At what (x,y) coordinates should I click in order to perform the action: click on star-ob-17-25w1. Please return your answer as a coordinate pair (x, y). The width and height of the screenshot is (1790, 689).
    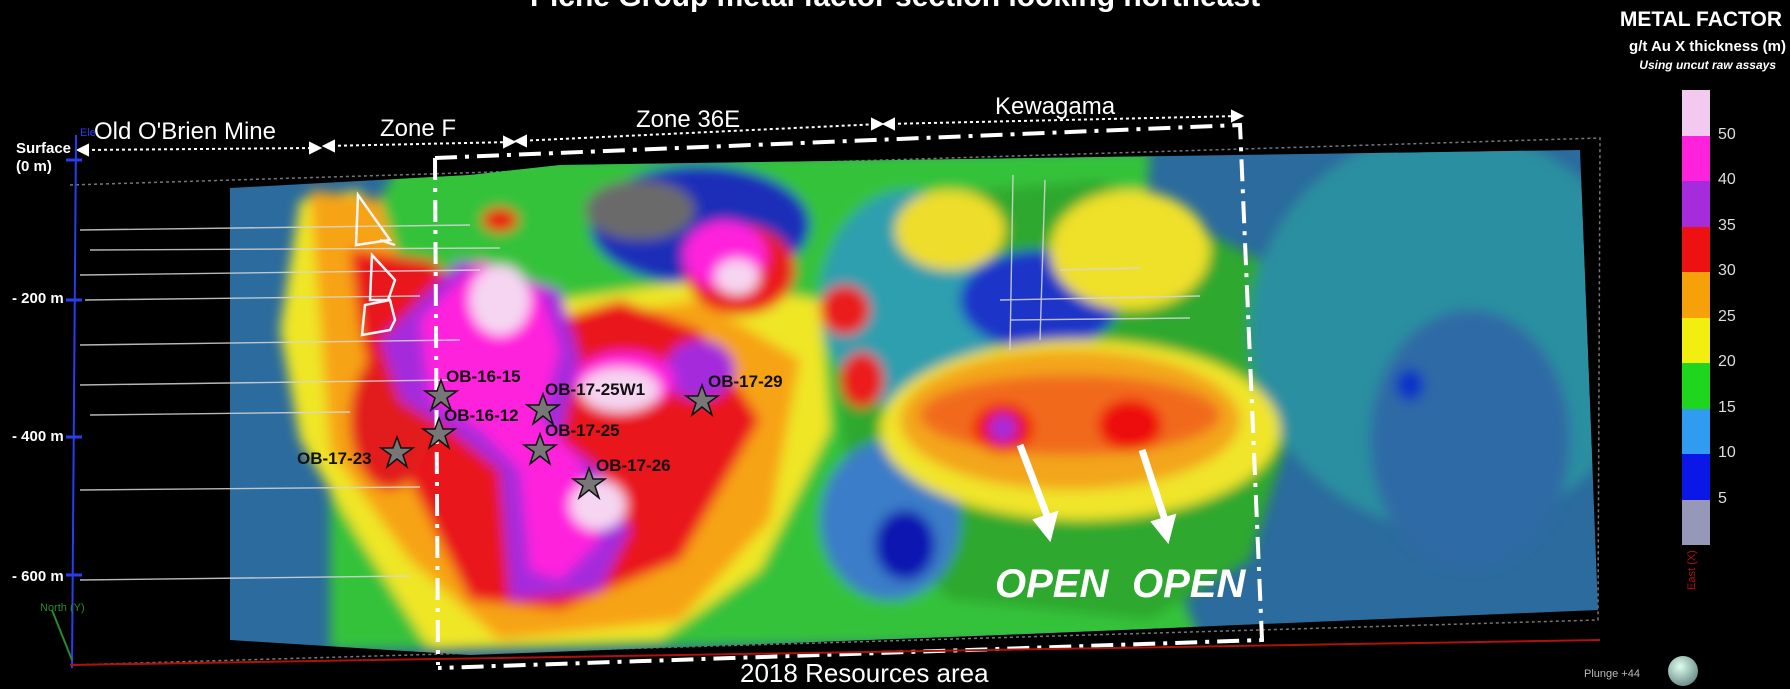
    Looking at the image, I should click on (543, 409).